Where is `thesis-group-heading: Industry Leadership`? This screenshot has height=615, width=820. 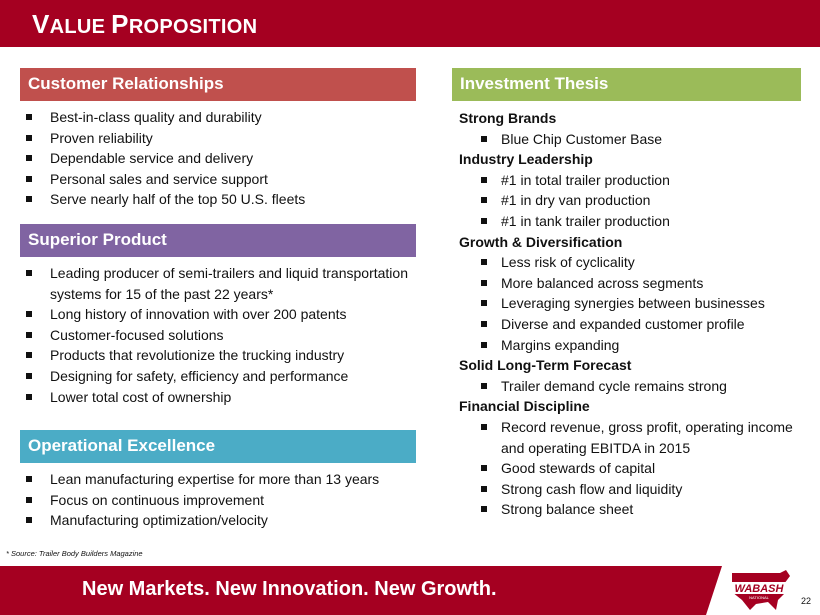
thesis-group-heading: Industry Leadership is located at coordinates (526, 159).